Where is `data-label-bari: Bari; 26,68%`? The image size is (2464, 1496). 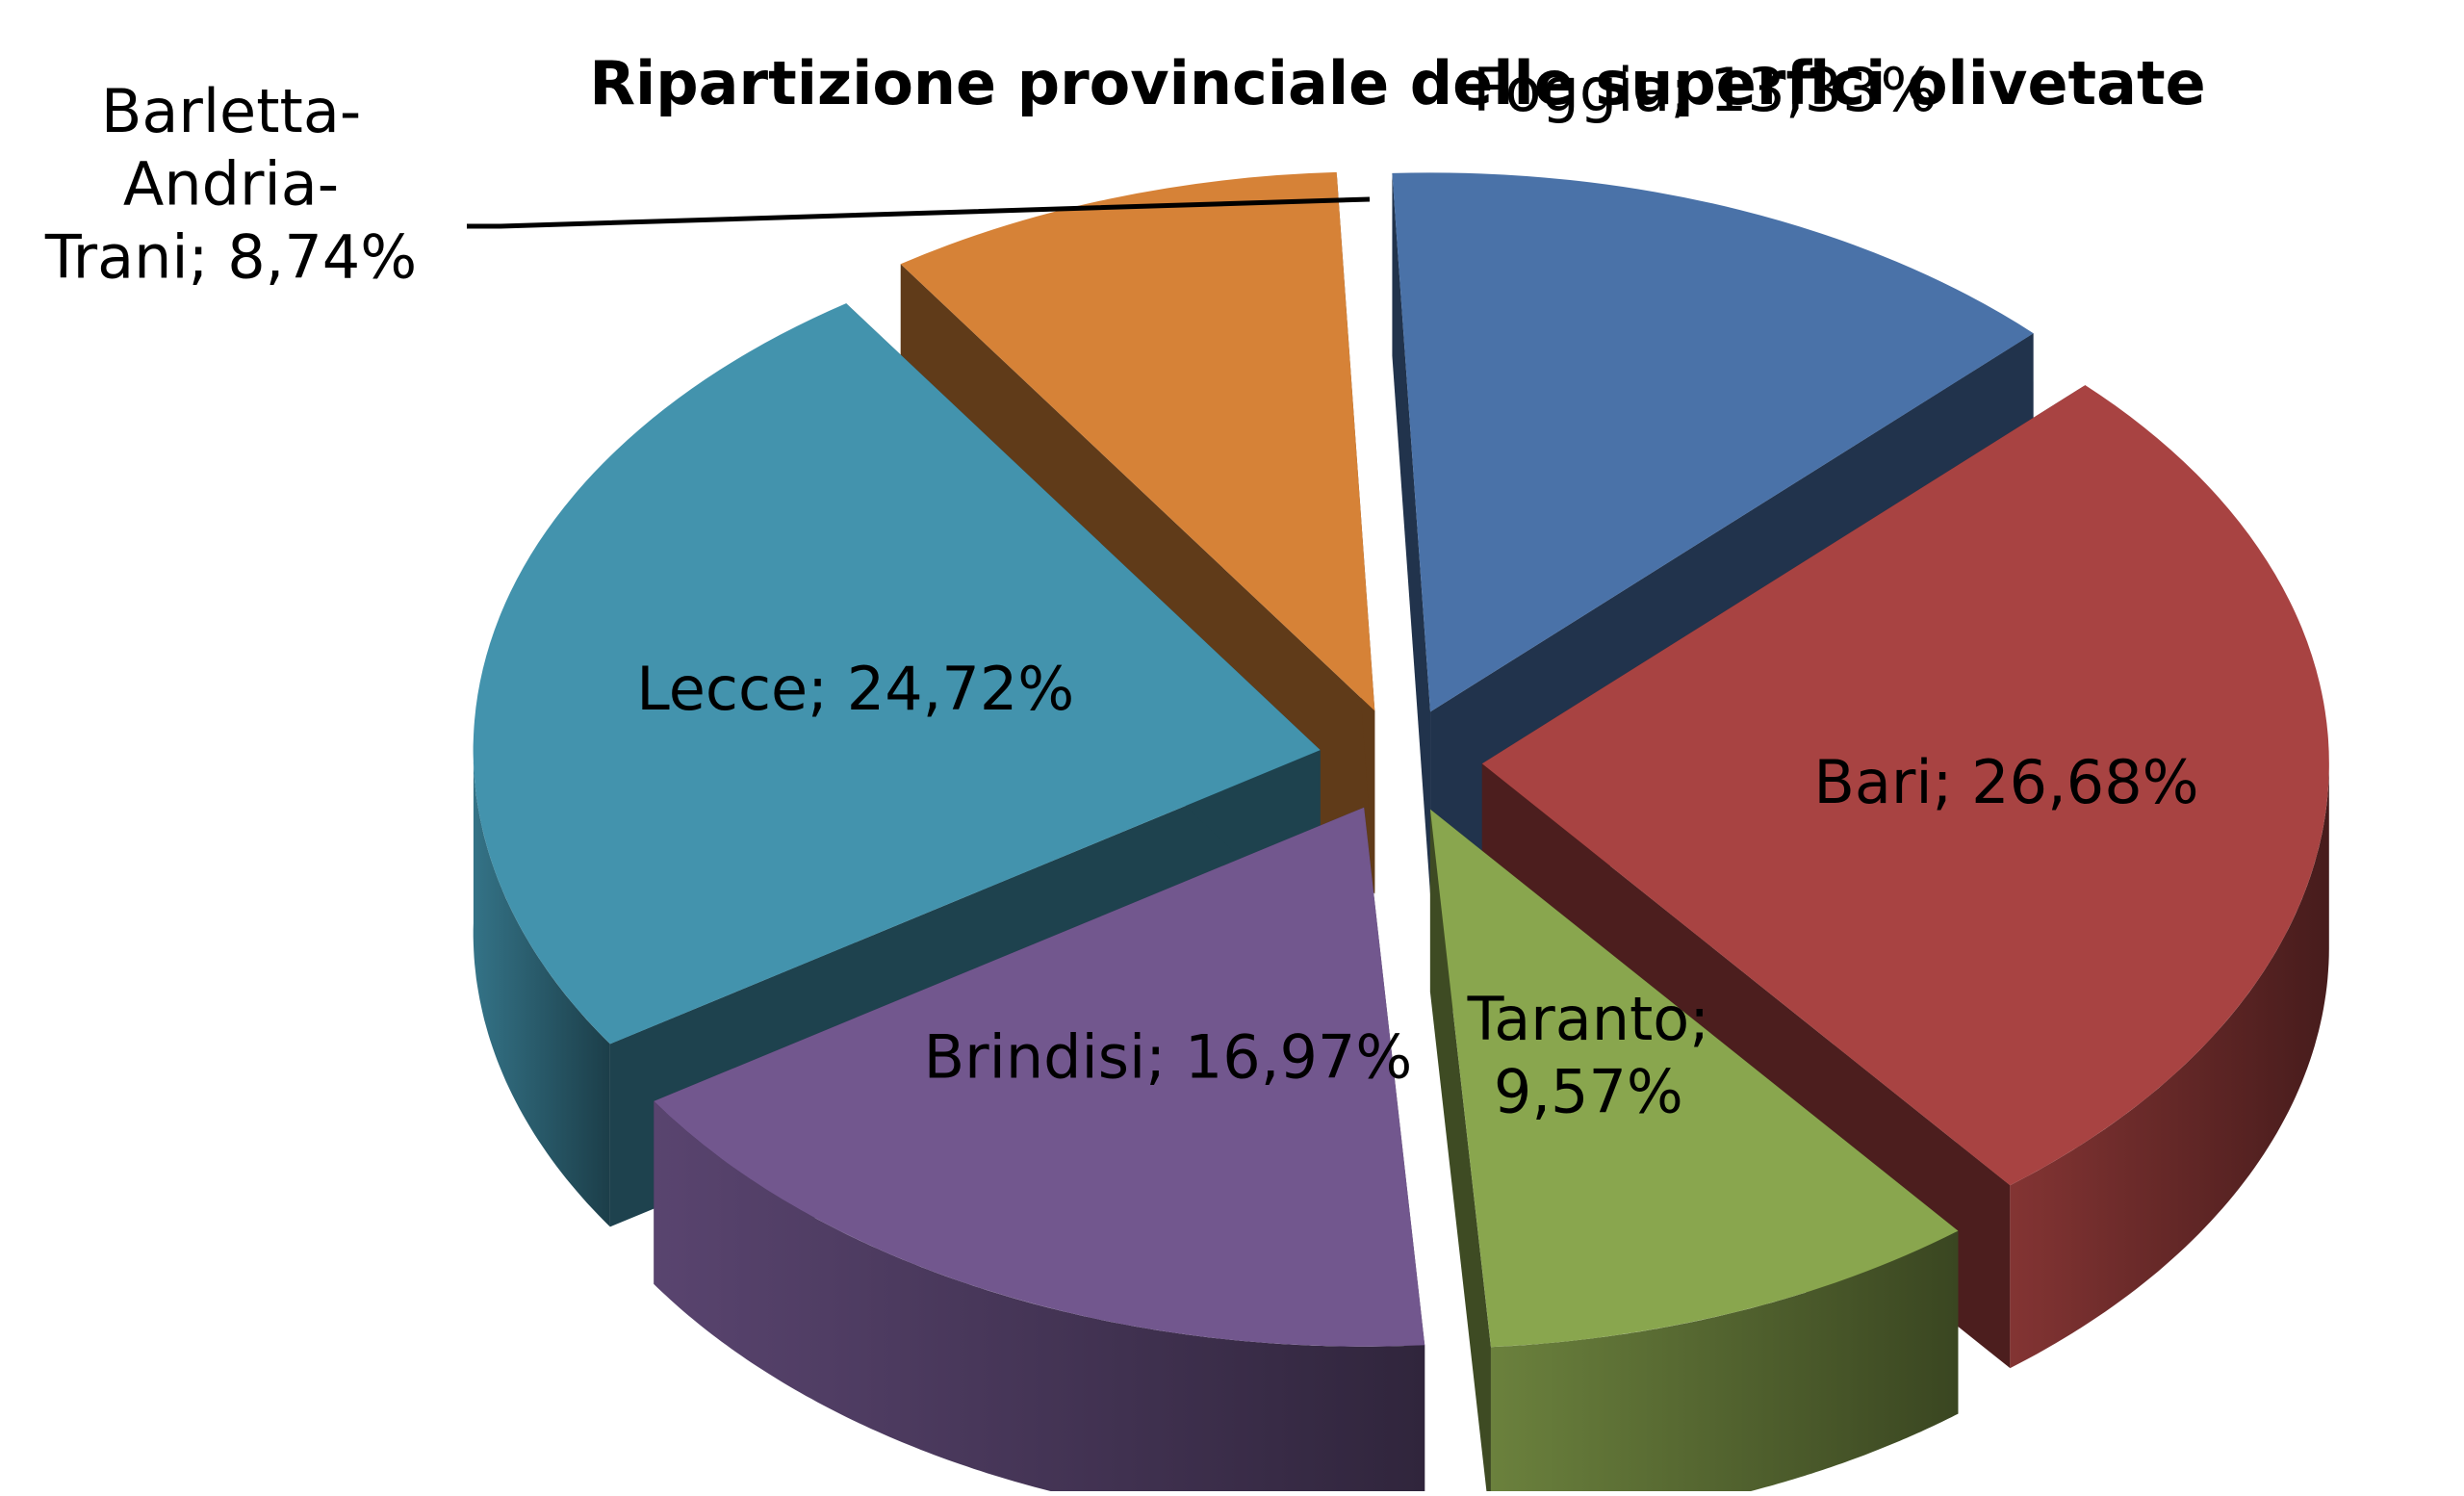 data-label-bari: Bari; 26,68% is located at coordinates (2005, 782).